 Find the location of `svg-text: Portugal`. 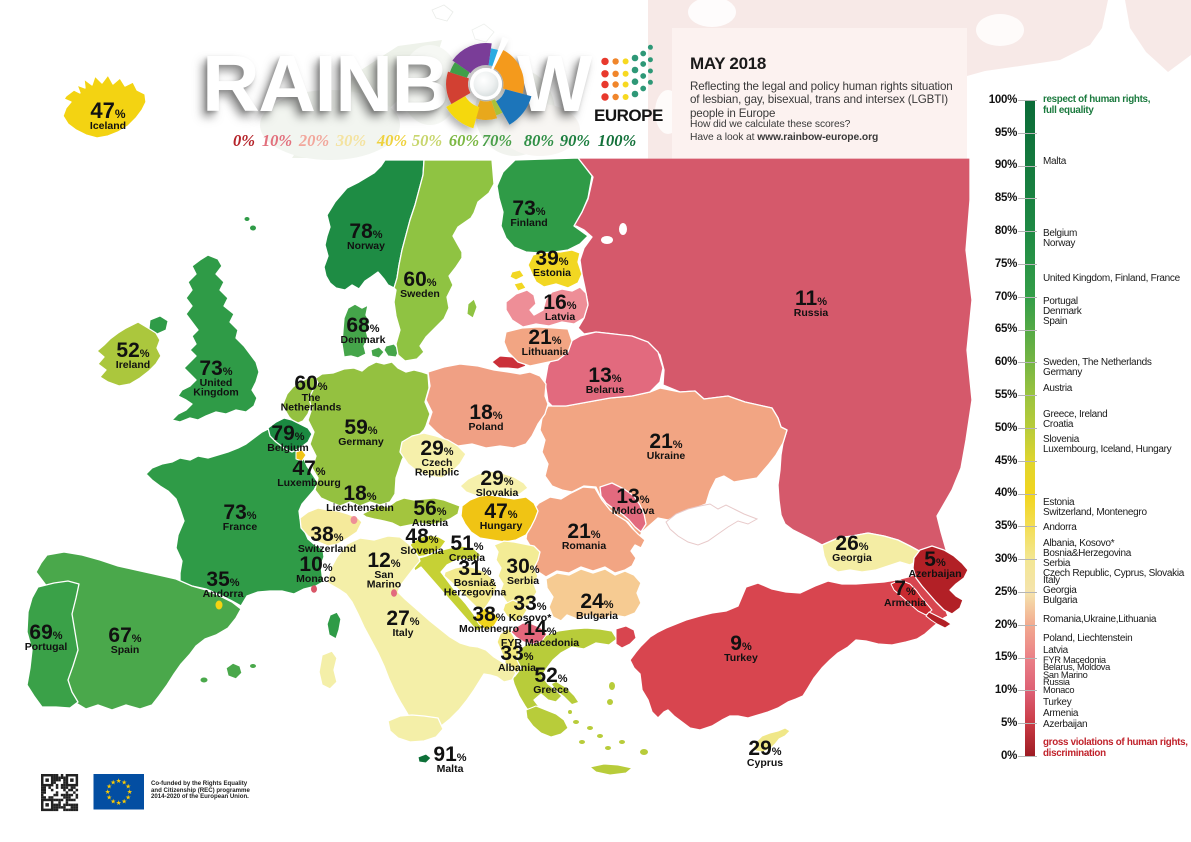

svg-text: Portugal is located at coordinates (46, 647).